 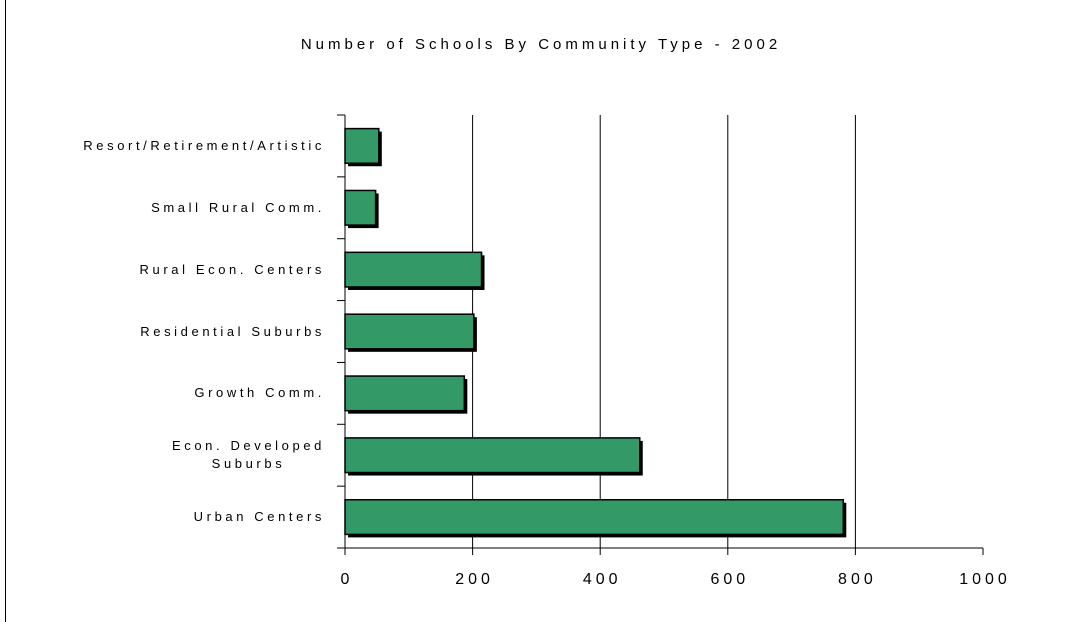 What do you see at coordinates (729, 579) in the screenshot?
I see `x-tick-label: 600` at bounding box center [729, 579].